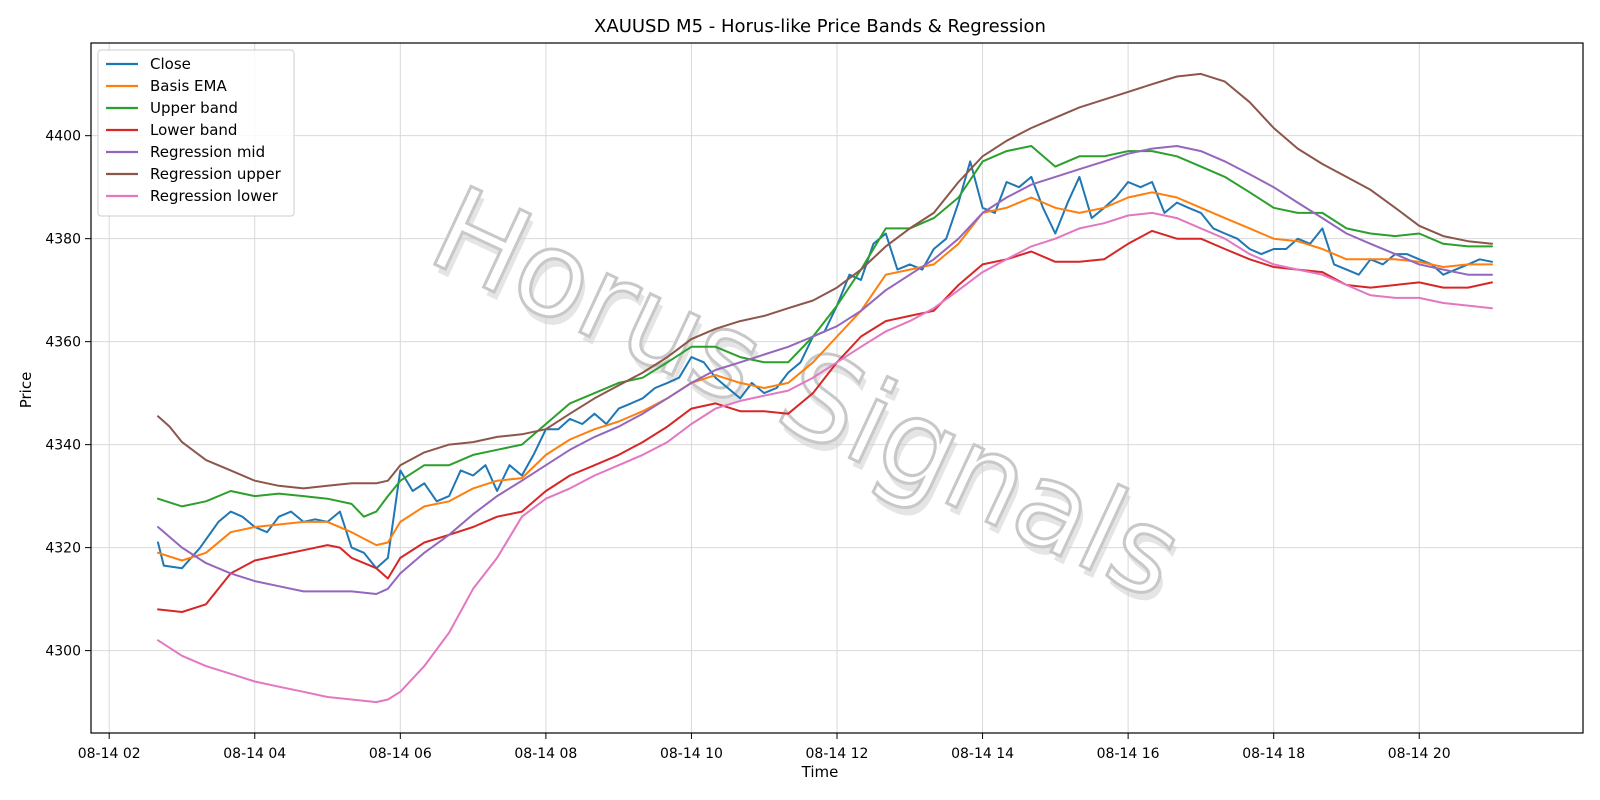 The width and height of the screenshot is (1600, 800). Describe the element at coordinates (1273, 754) in the screenshot. I see `x-tick-label: 08-14 18` at that location.